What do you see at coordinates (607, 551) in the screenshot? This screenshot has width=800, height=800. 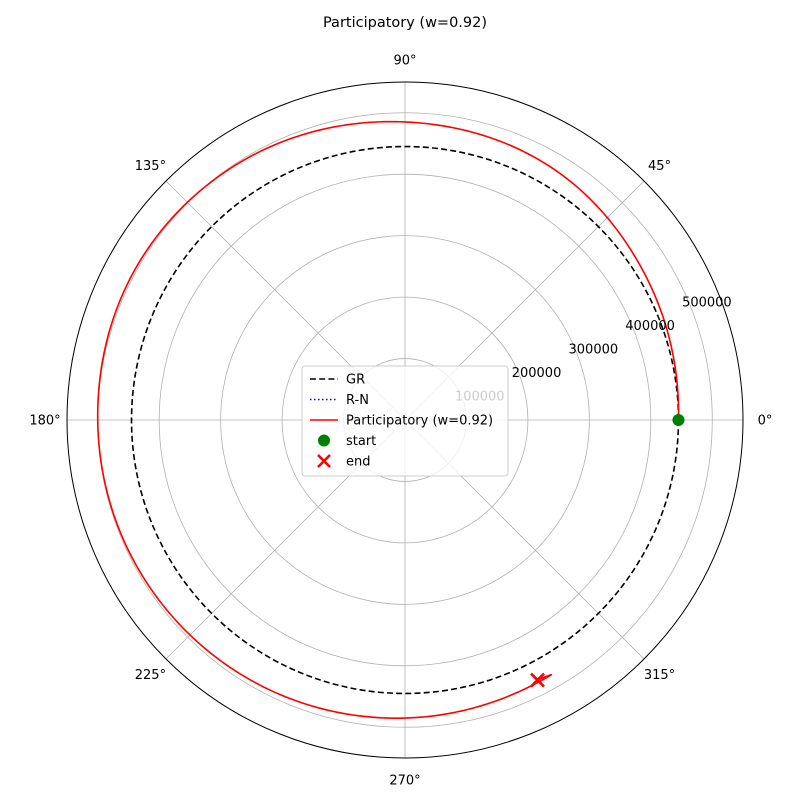 I see `marker-layer` at bounding box center [607, 551].